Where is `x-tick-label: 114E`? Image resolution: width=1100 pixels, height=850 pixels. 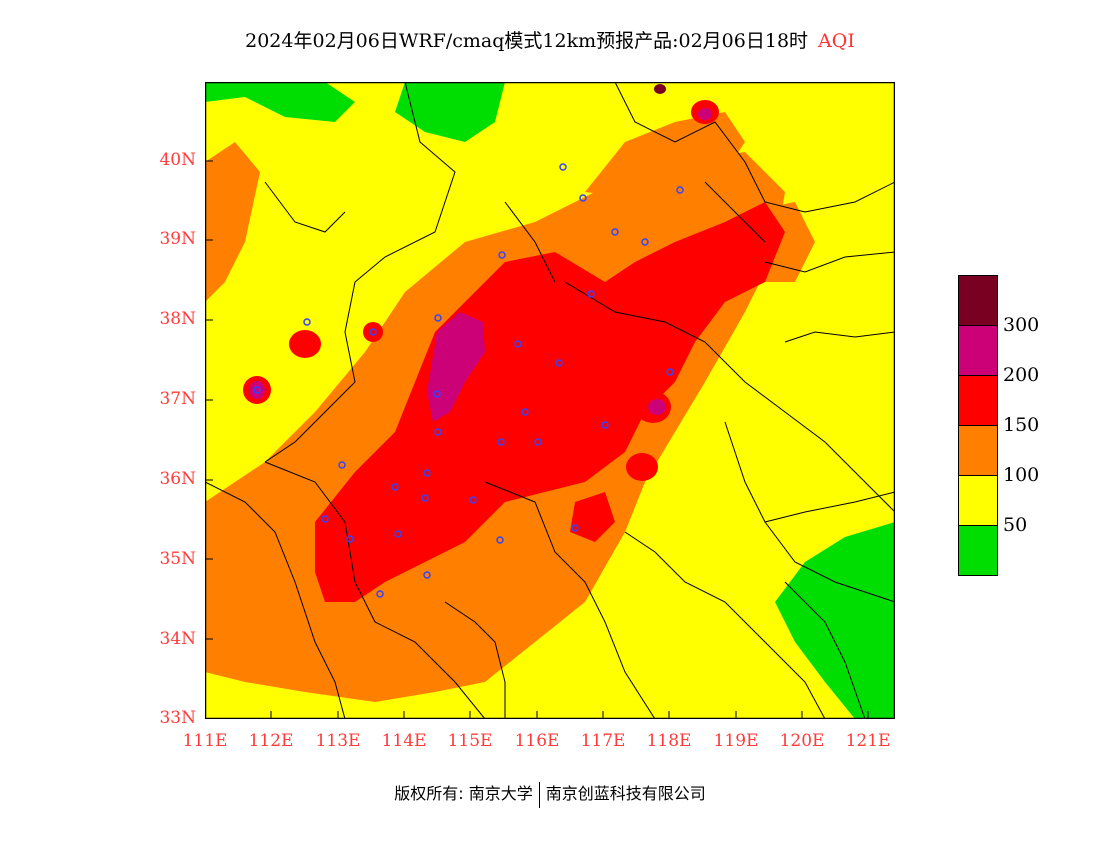
x-tick-label: 114E is located at coordinates (404, 741).